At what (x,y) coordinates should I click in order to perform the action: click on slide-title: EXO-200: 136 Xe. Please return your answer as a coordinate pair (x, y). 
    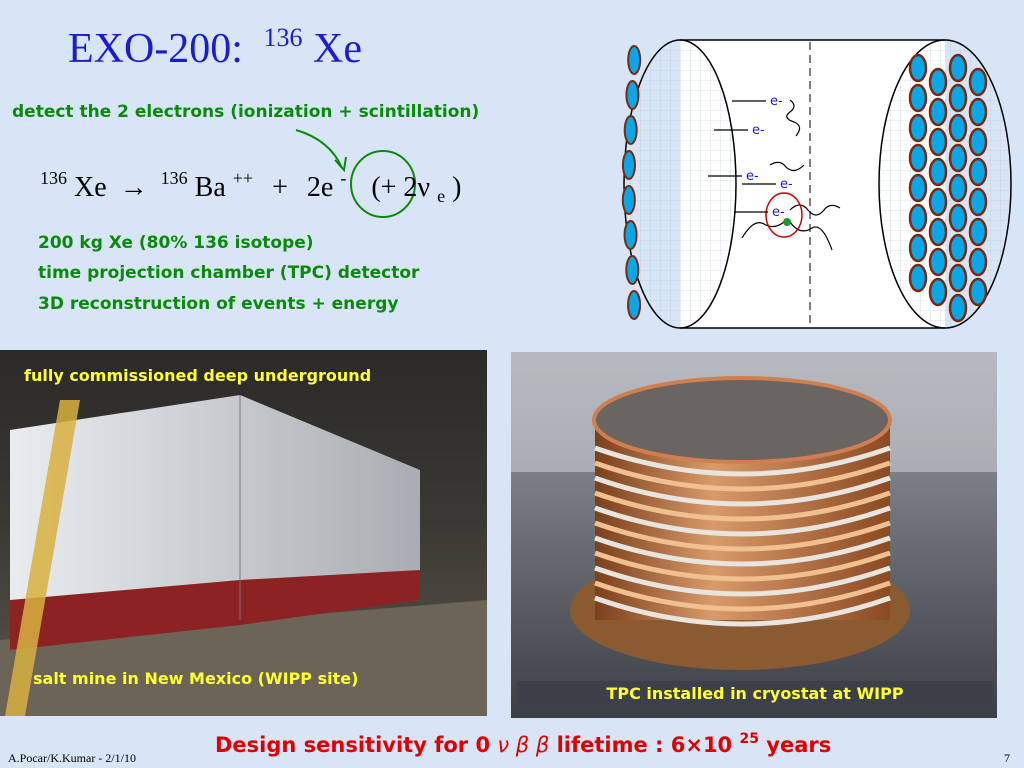
    Looking at the image, I should click on (215, 41).